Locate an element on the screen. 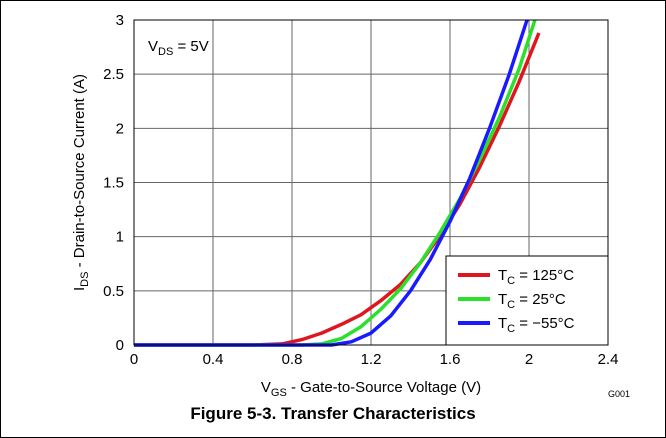  figure-code: G001 is located at coordinates (619, 394).